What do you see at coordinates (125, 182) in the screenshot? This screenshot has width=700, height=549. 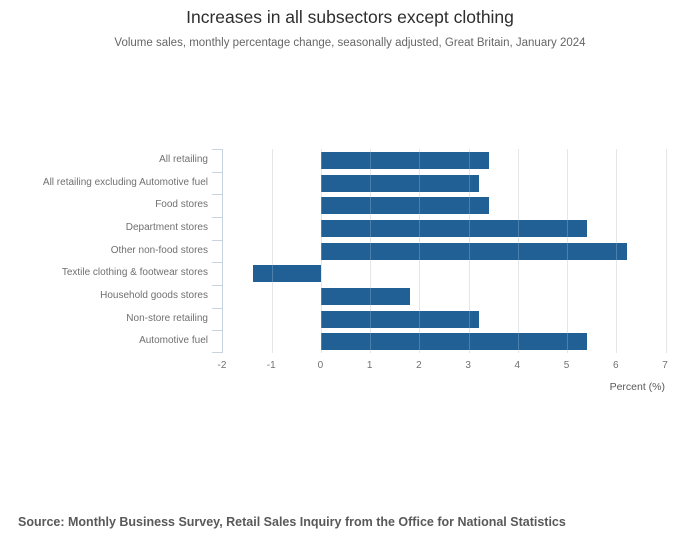 I see `category-label: All retailing excluding Automotive fuel` at bounding box center [125, 182].